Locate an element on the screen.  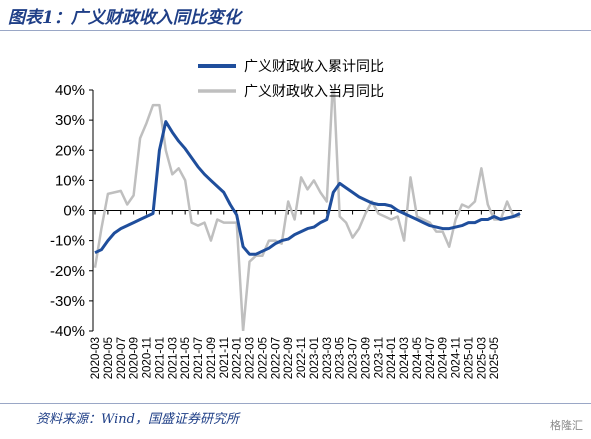
x-tick-label: 2022-09 is located at coordinates (289, 358).